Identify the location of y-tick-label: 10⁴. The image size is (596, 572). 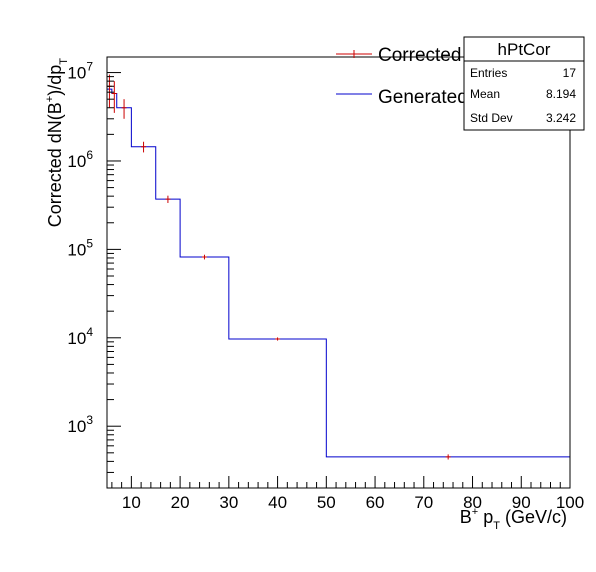
(80, 336).